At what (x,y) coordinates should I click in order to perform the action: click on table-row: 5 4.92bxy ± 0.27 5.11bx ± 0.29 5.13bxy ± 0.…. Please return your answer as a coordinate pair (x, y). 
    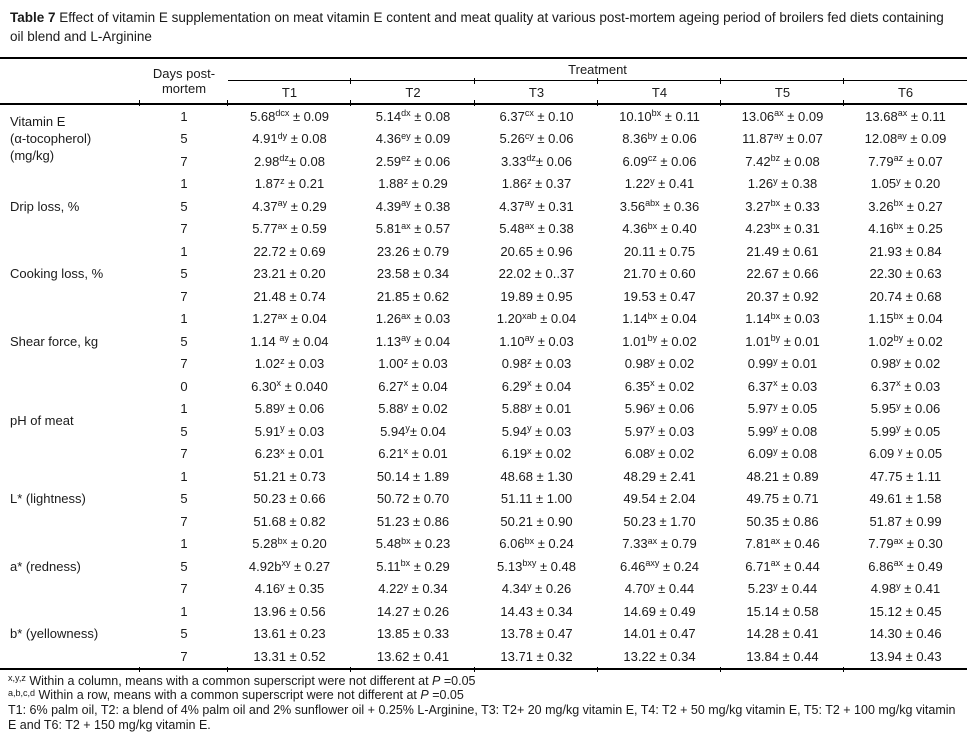
    Looking at the image, I should click on (483, 566).